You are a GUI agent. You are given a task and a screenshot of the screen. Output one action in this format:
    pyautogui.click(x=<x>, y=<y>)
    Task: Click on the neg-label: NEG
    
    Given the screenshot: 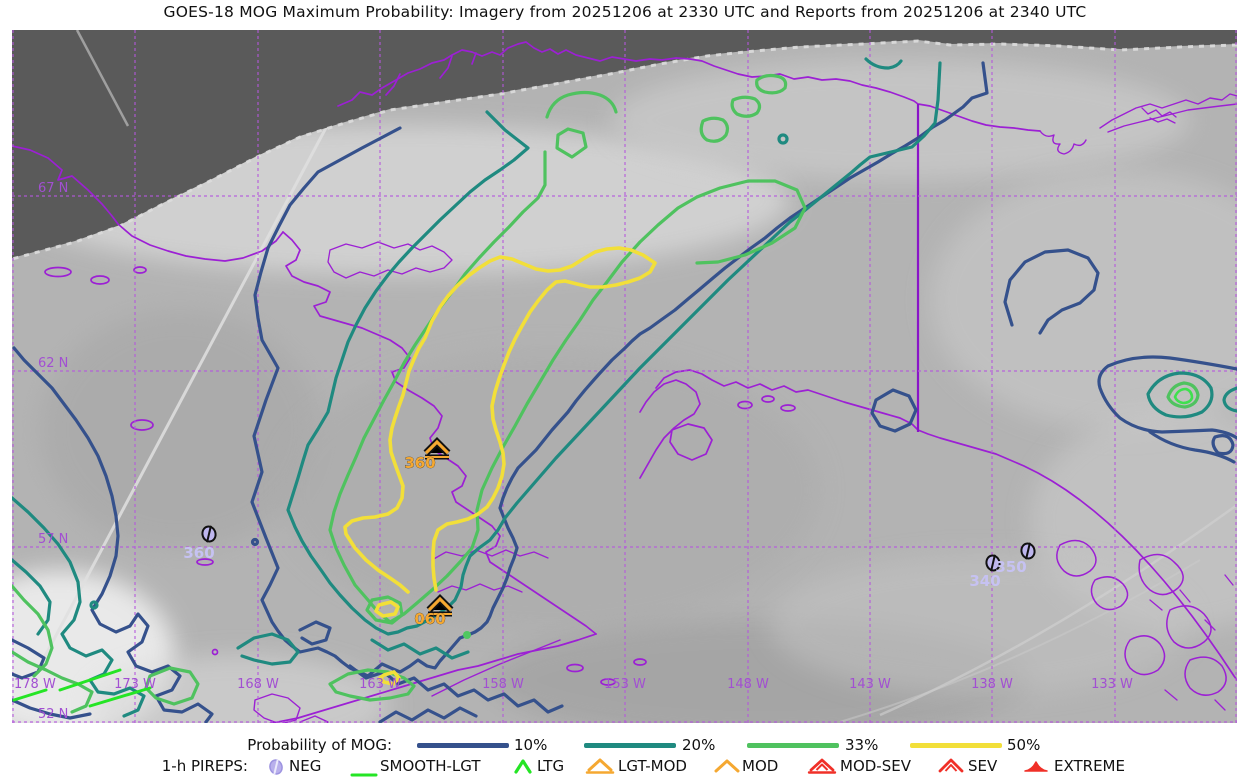 What is the action you would take?
    pyautogui.click(x=305, y=766)
    